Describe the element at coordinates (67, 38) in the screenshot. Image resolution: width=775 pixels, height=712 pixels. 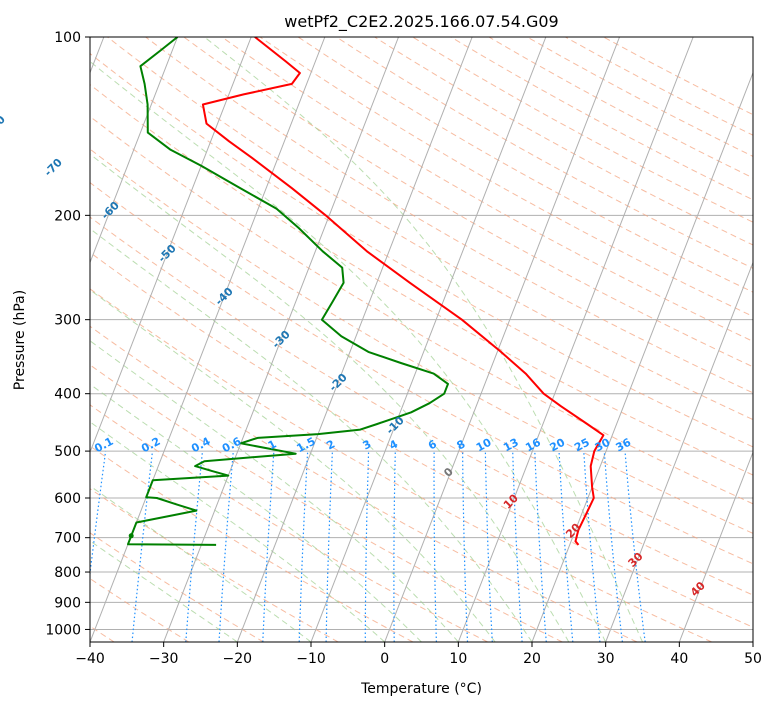
I see `y-tick-label: 100` at that location.